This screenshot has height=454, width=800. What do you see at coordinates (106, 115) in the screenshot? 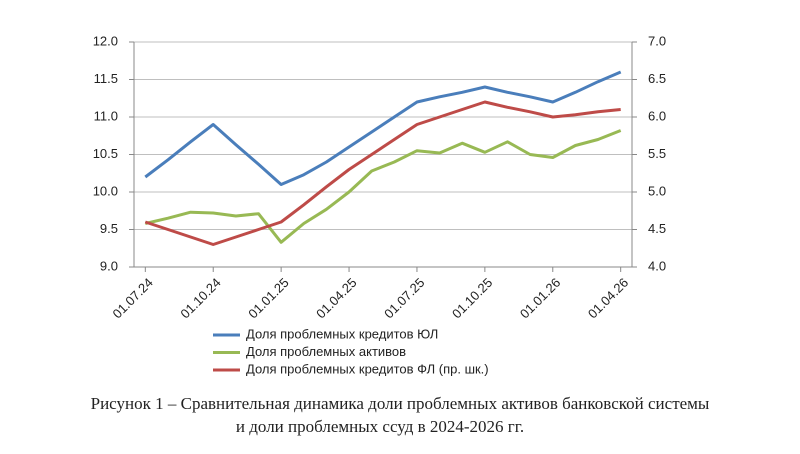
I see `y-tick-label: 11.0` at bounding box center [106, 115].